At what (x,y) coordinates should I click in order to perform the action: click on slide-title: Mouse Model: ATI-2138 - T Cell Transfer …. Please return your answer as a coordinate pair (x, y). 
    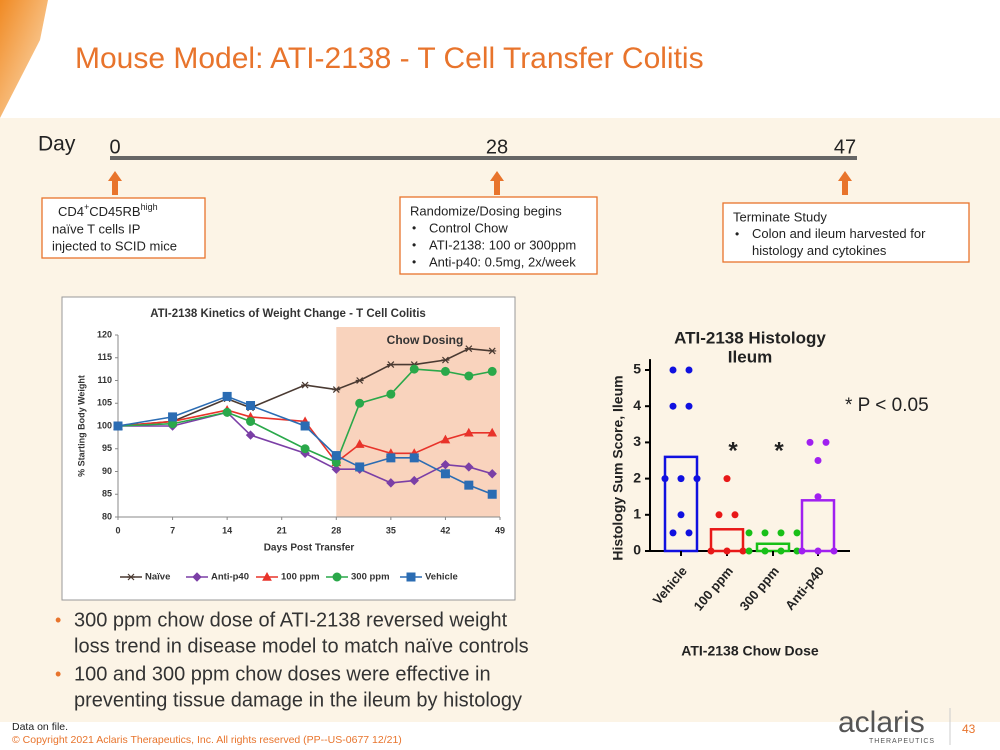
    Looking at the image, I should click on (389, 58).